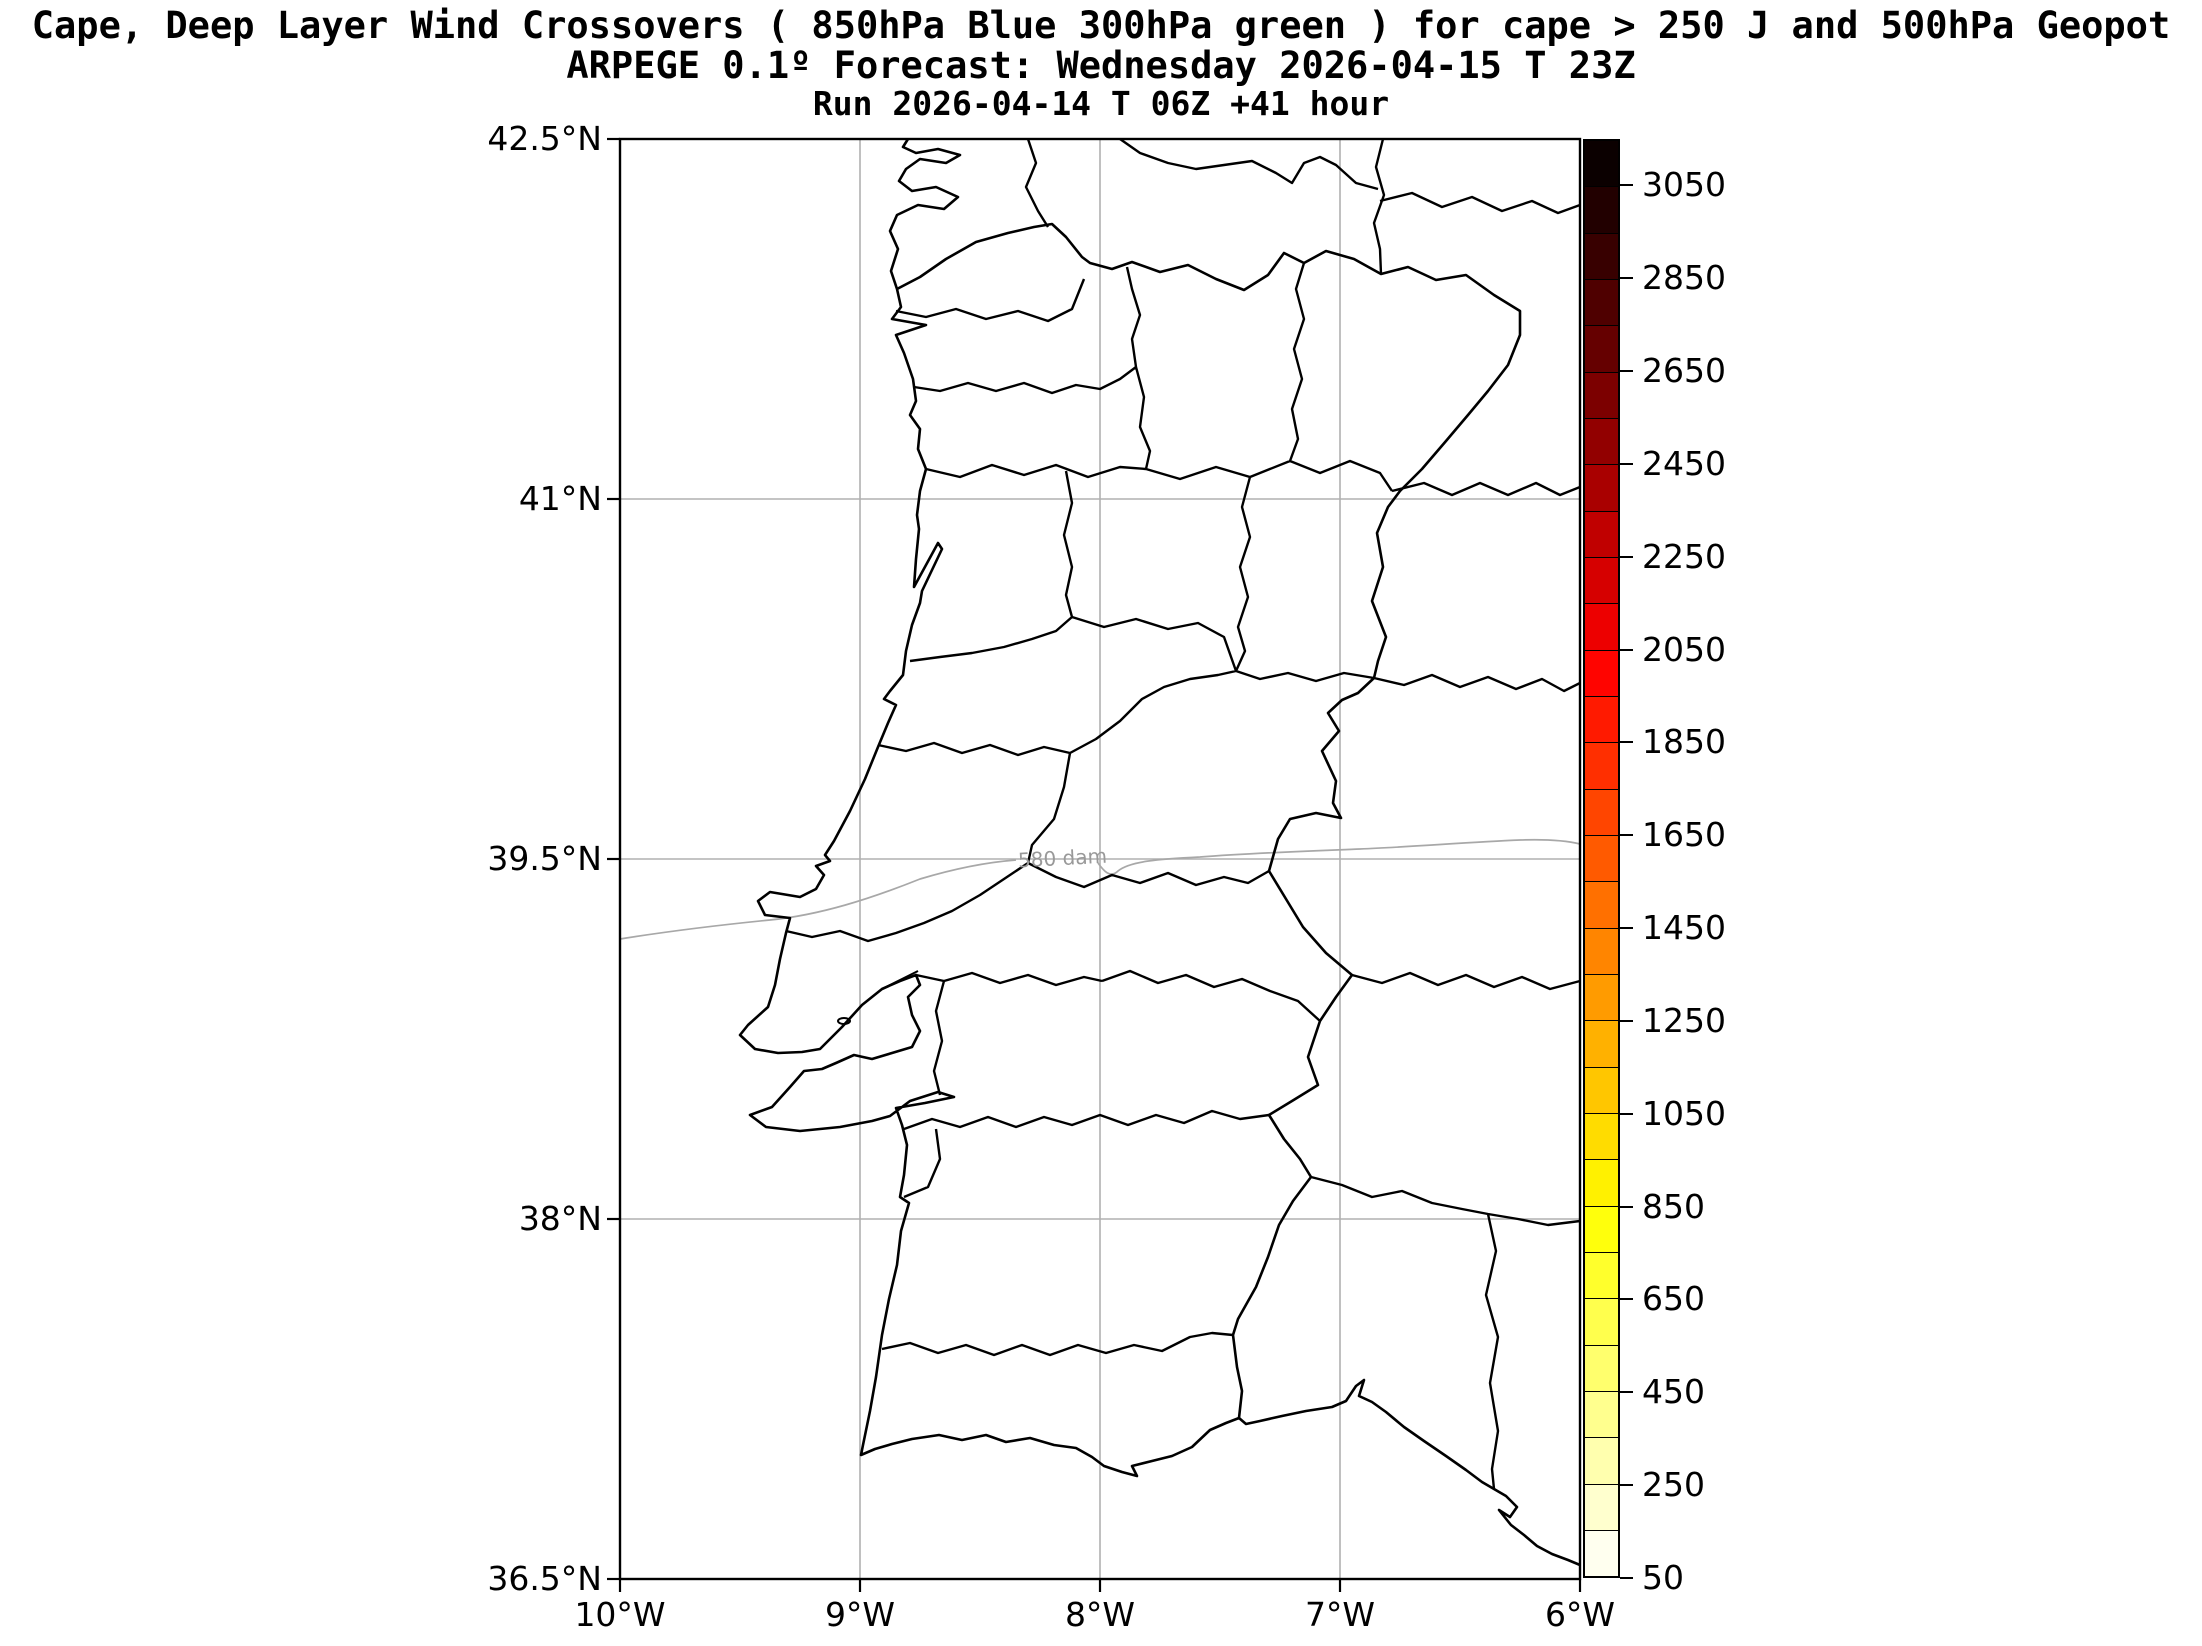 The image size is (2202, 1646). I want to click on y-axis-tick-label: 39.5°N, so click(544, 858).